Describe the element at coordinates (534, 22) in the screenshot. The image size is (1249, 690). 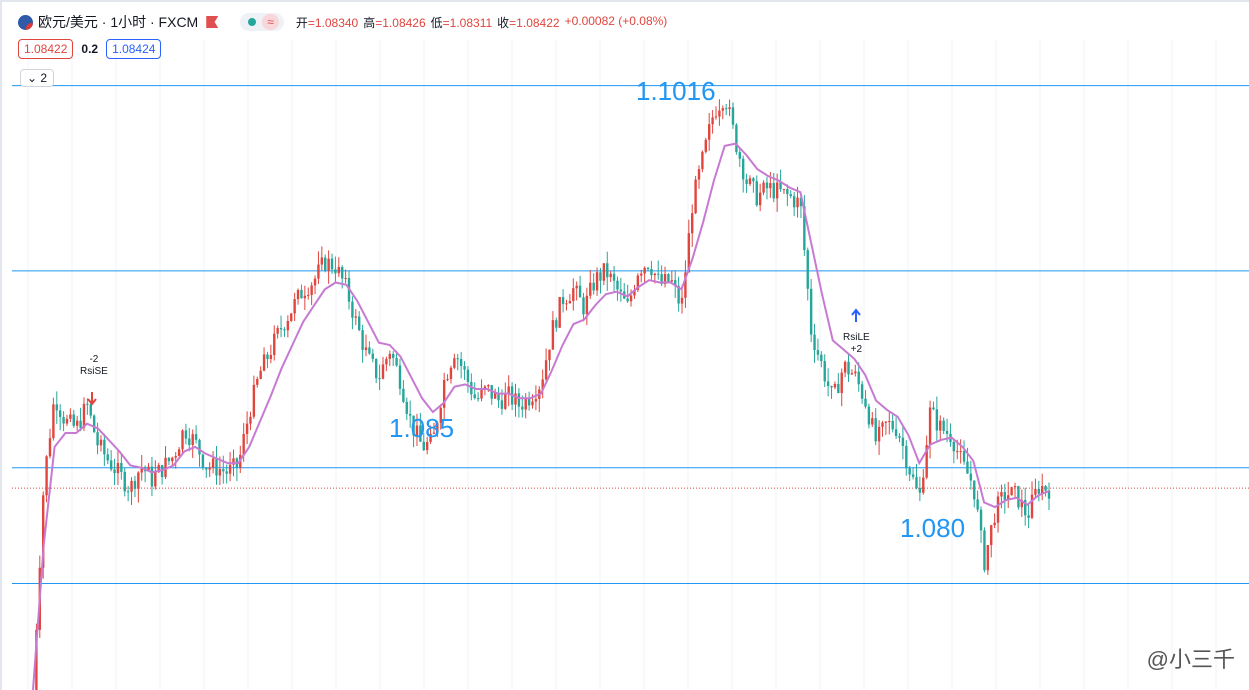
I see `close-value: =1.08422` at that location.